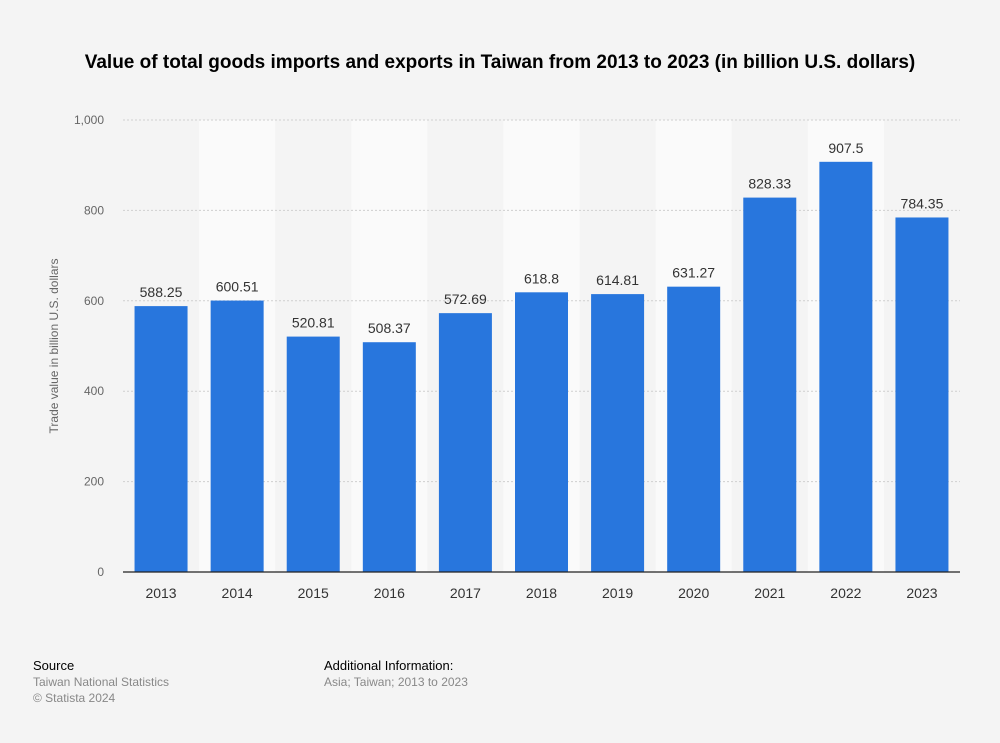 The height and width of the screenshot is (743, 1000). I want to click on data-label: 618.8, so click(541, 278).